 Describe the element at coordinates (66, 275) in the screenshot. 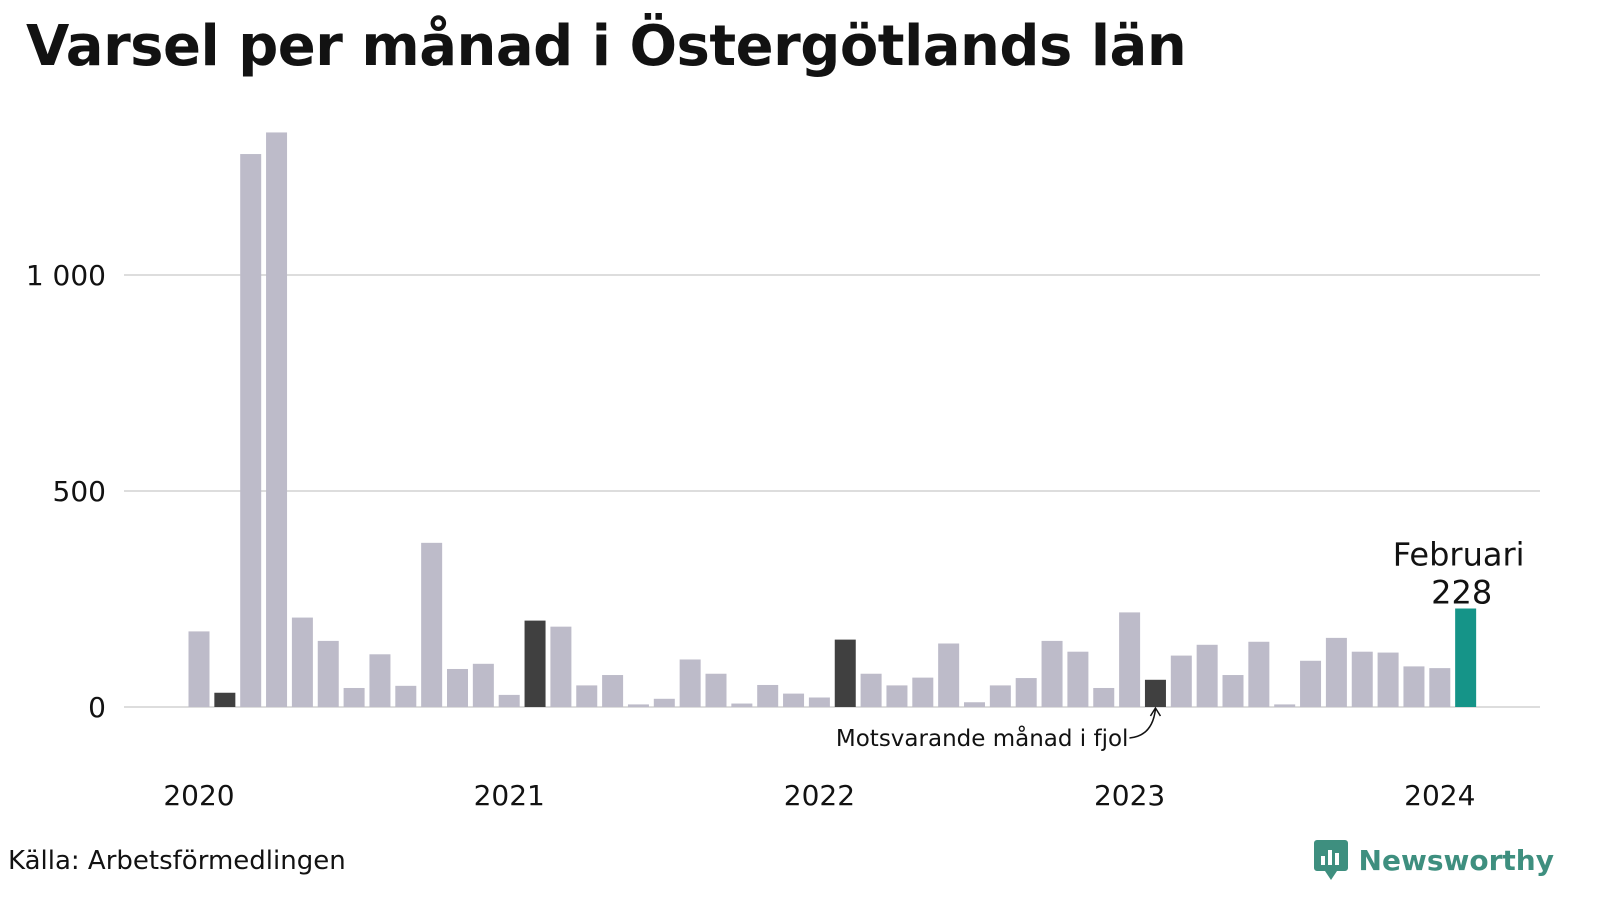

I see `y-tick-label: 1 000` at that location.